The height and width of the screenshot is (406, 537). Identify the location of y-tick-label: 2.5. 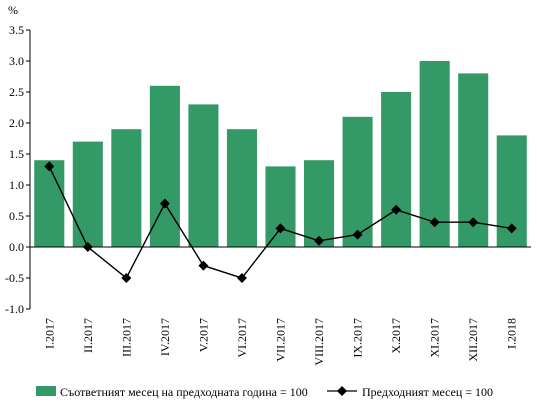
(16, 92).